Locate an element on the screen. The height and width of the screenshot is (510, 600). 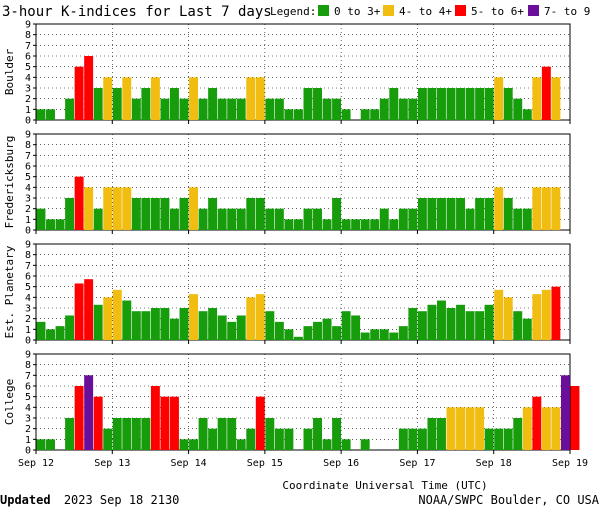
footer-updated-value: 2023 Sep 18 2130 is located at coordinates (122, 500).